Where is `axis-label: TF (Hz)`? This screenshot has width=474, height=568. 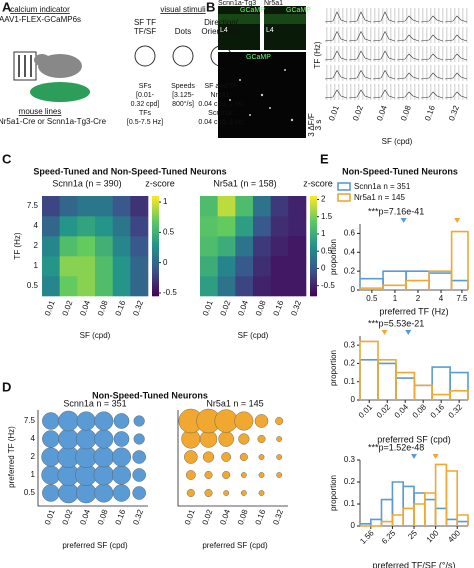 axis-label: TF (Hz) is located at coordinates (17, 245).